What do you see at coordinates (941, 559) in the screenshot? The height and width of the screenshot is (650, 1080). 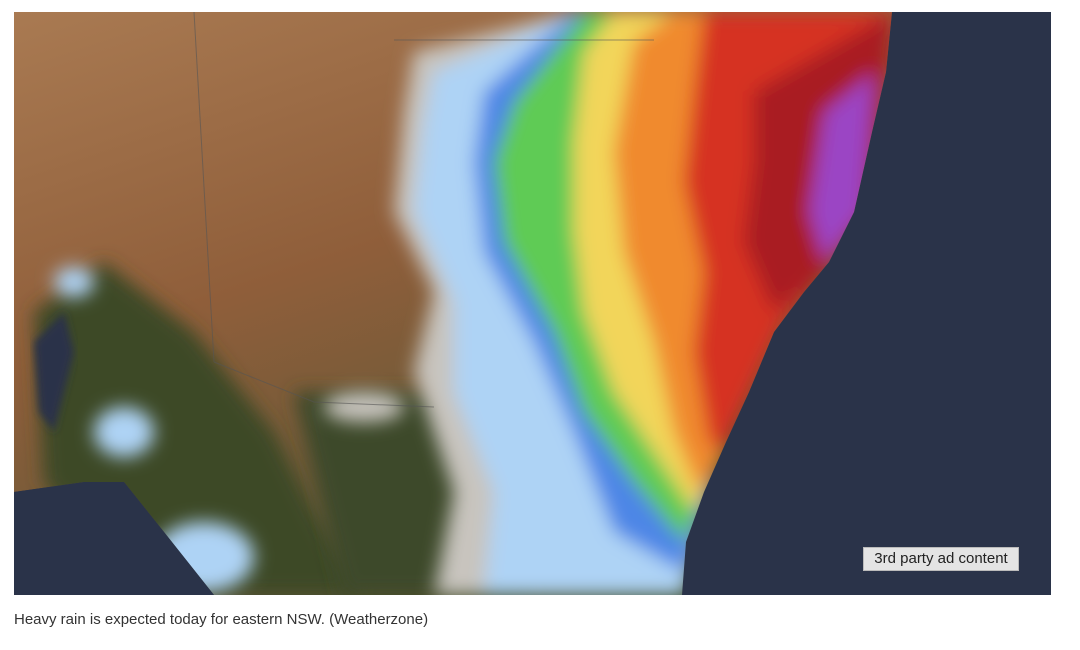 I see `ad-label: 3rd party ad content` at bounding box center [941, 559].